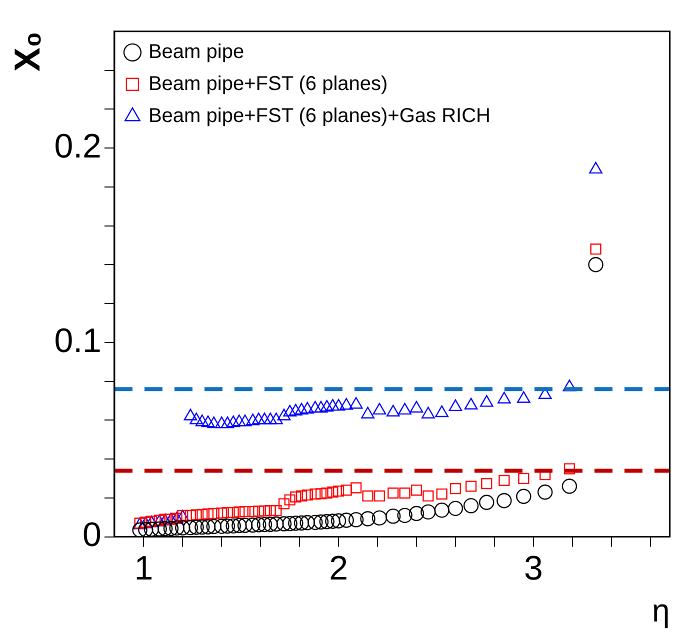  Describe the element at coordinates (338, 569) in the screenshot. I see `x-tick-label: 2` at that location.